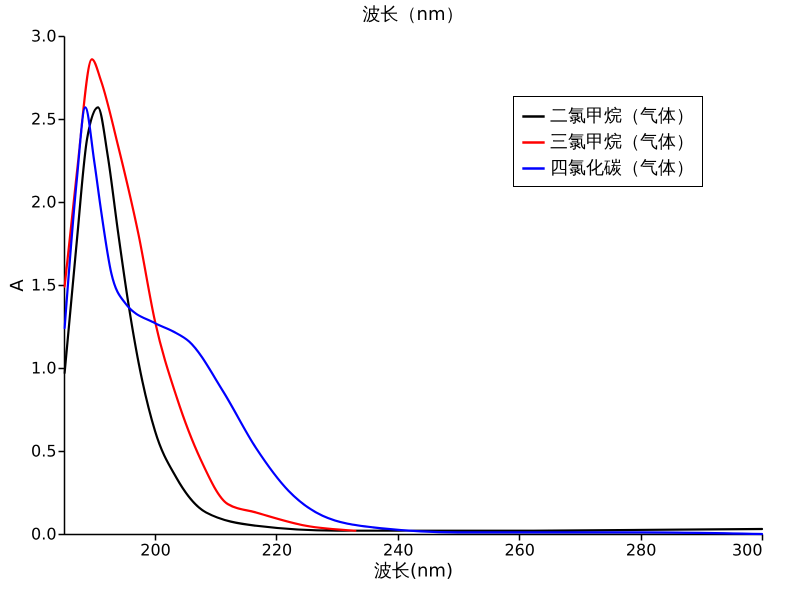  Describe the element at coordinates (43, 451) in the screenshot. I see `y-tick-label: 0.5` at that location.